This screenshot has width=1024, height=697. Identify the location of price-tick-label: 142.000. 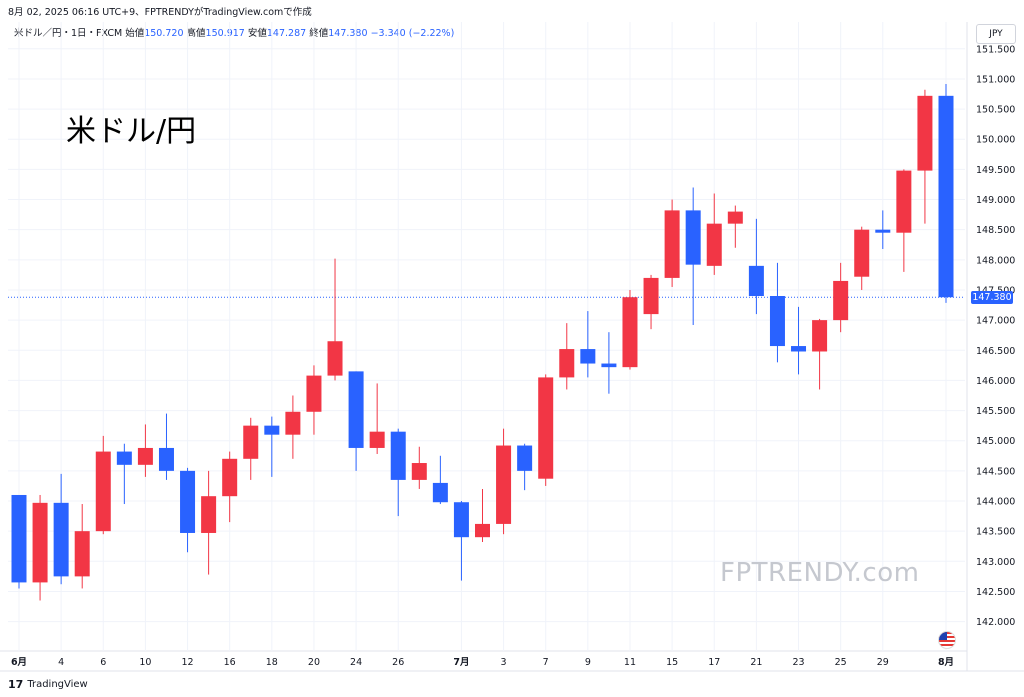
(995, 622).